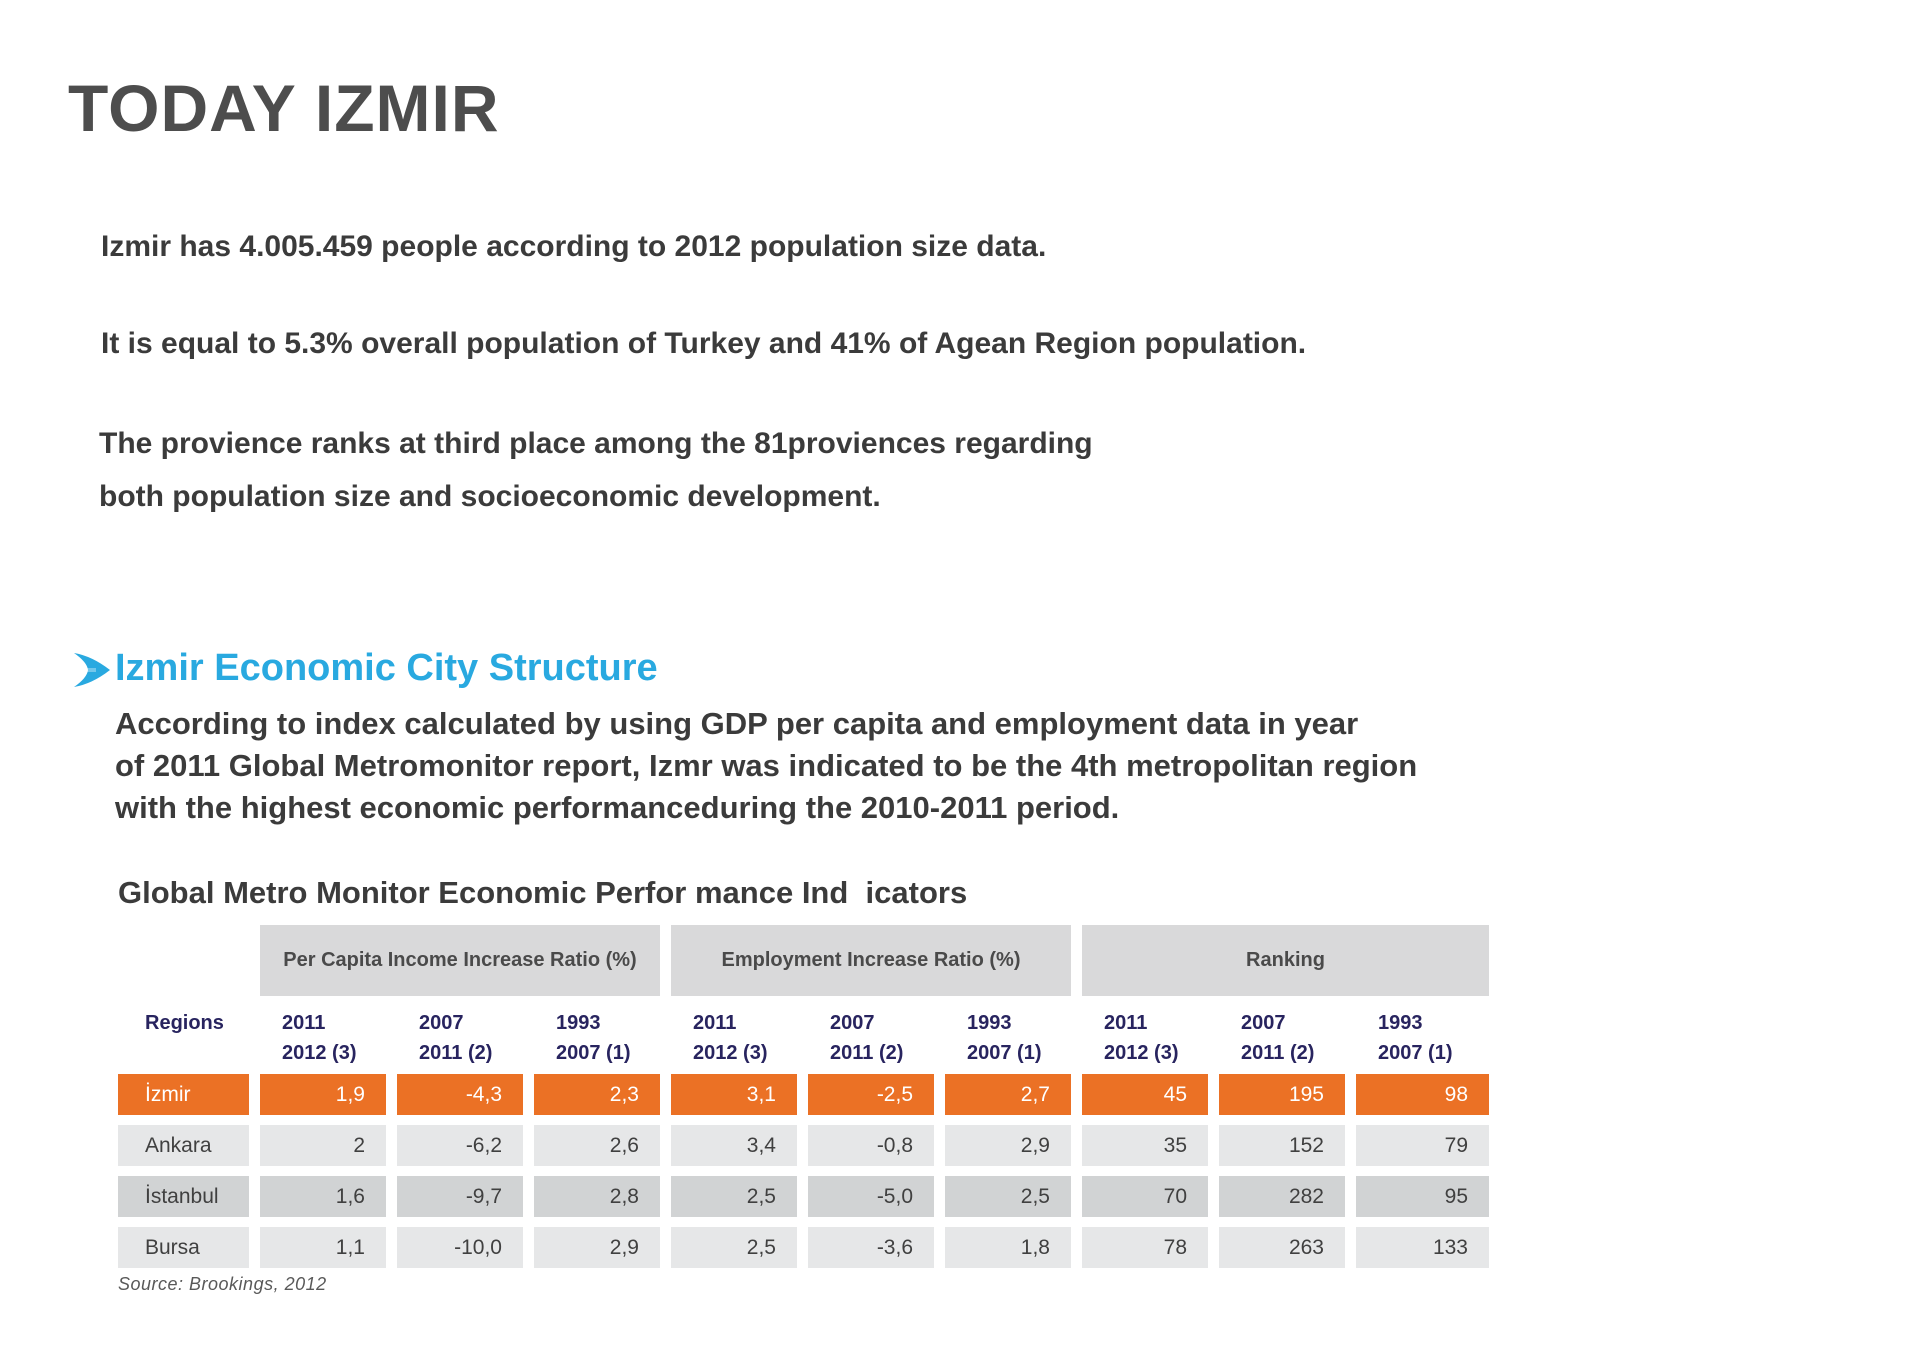 The image size is (1920, 1358). I want to click on value-cell: -2,5, so click(871, 1094).